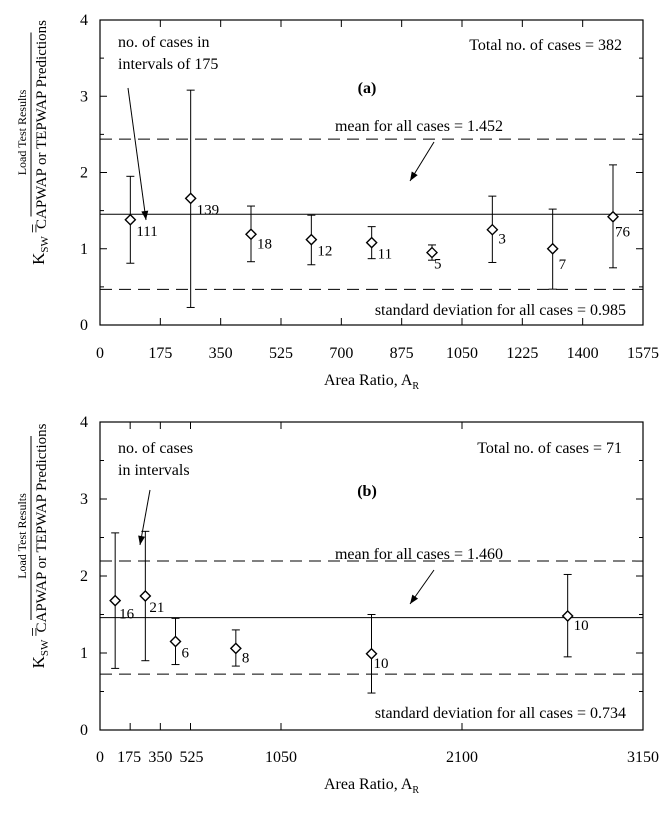 This screenshot has width=666, height=831. Describe the element at coordinates (583, 353) in the screenshot. I see `x-tick-label: 1400` at that location.